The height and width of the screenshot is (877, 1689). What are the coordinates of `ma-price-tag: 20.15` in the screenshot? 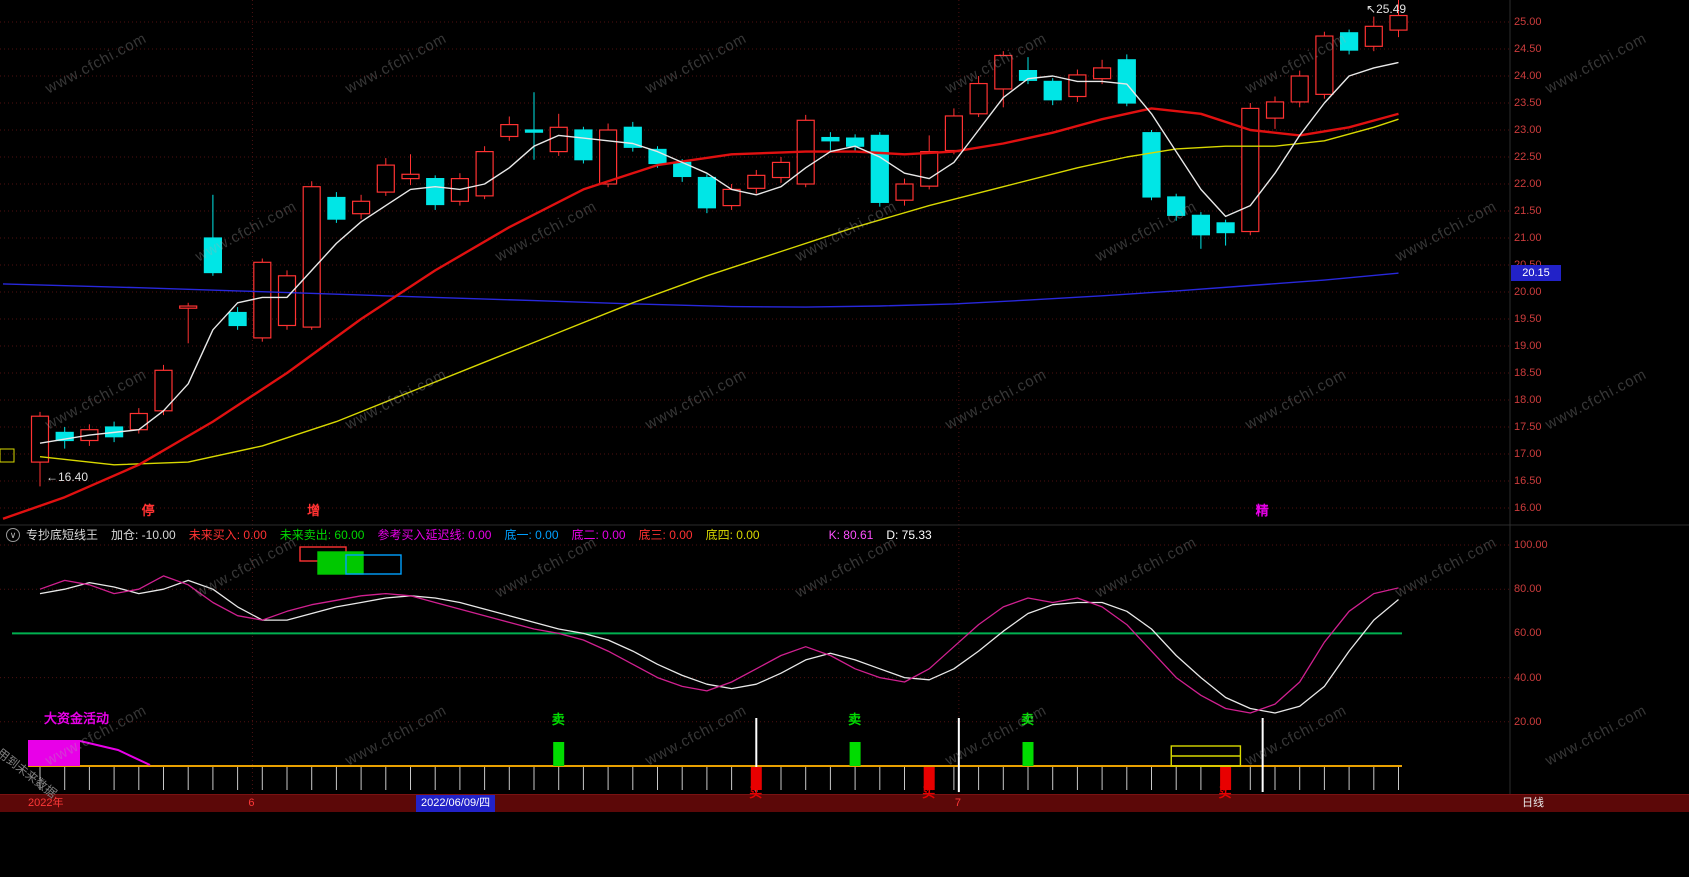 It's located at (1536, 273).